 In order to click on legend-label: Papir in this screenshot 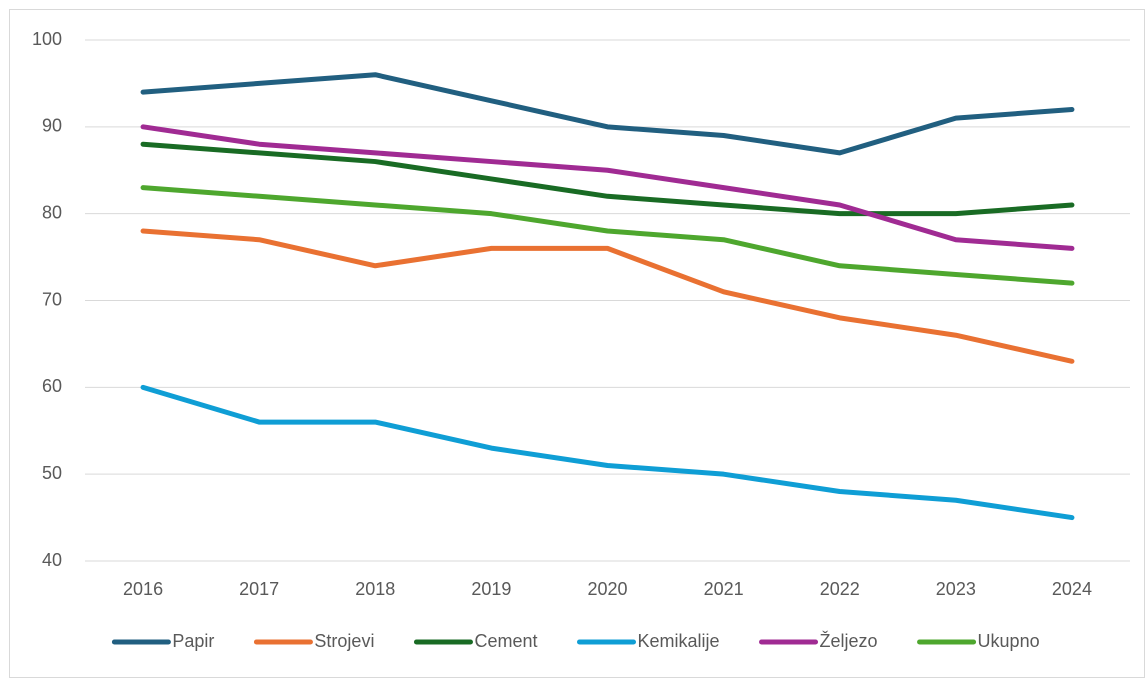, I will do `click(193, 641)`.